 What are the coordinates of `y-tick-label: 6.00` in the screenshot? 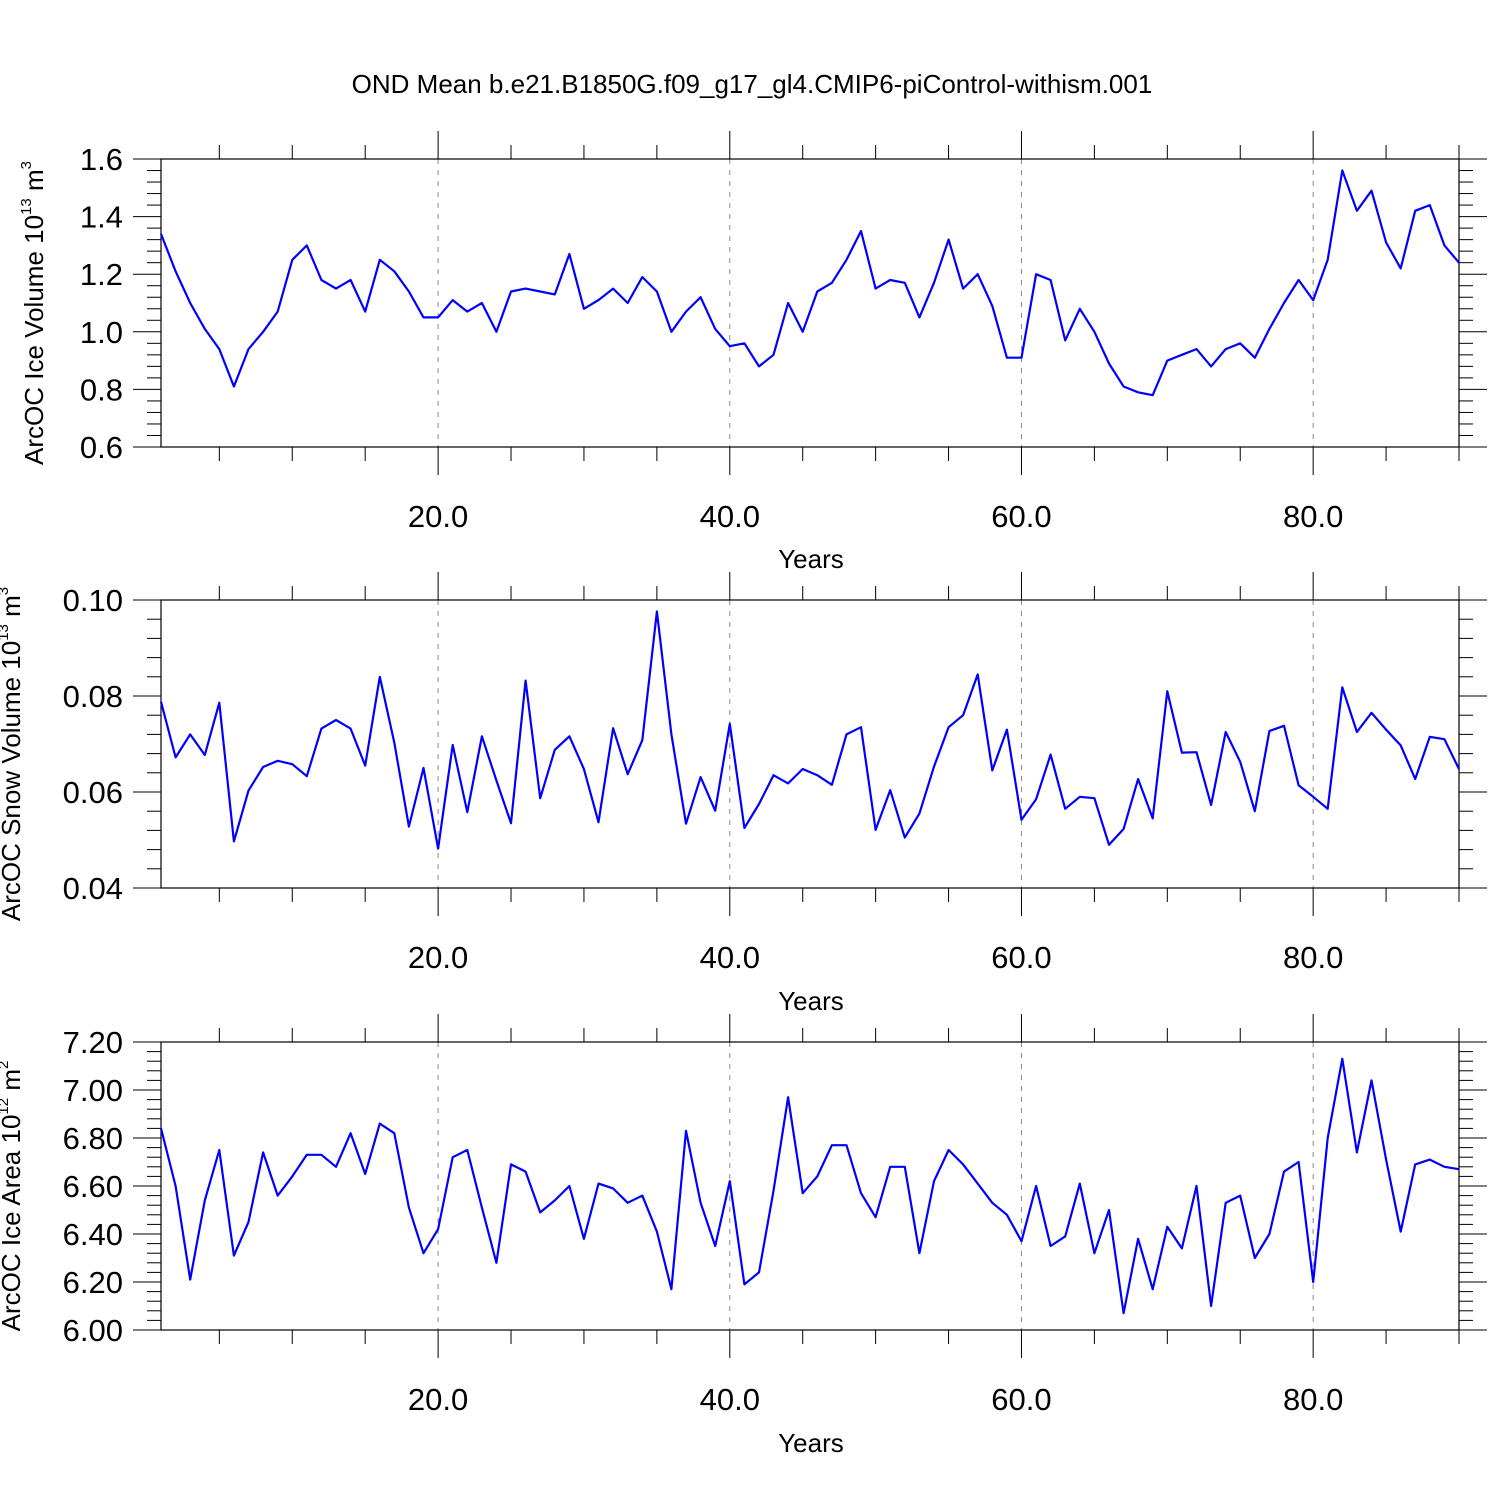 It's located at (93, 1330).